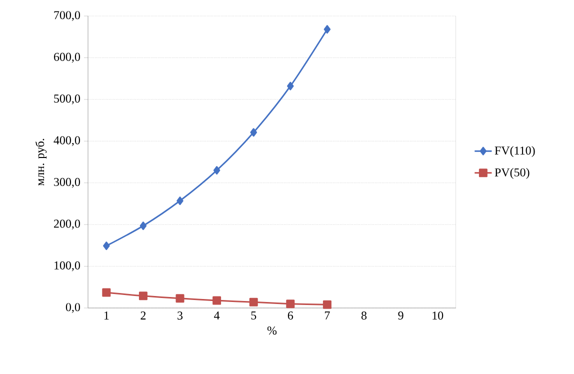 This screenshot has height=374, width=574. Describe the element at coordinates (73, 308) in the screenshot. I see `y-tick-label: 0,0` at that location.